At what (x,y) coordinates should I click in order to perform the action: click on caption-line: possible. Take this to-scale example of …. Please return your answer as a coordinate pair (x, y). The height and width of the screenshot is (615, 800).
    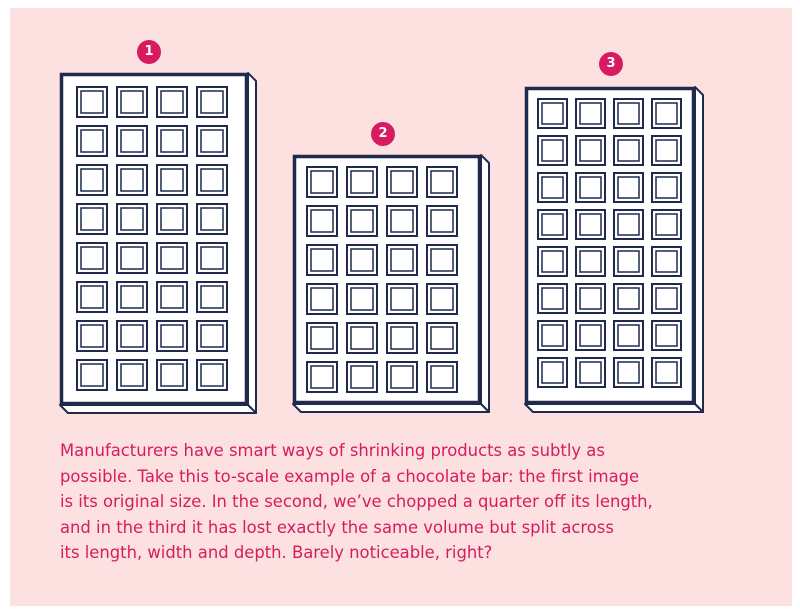
    Looking at the image, I should click on (350, 476).